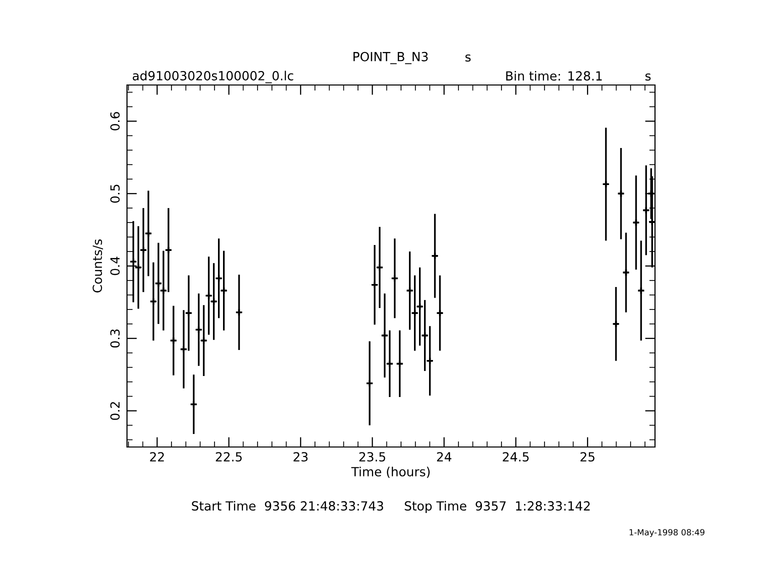 This screenshot has width=781, height=580. What do you see at coordinates (391, 507) in the screenshot?
I see `text: Start Time 9356 21:48:33:743 Stop Time 9357 1:28:33:142` at bounding box center [391, 507].